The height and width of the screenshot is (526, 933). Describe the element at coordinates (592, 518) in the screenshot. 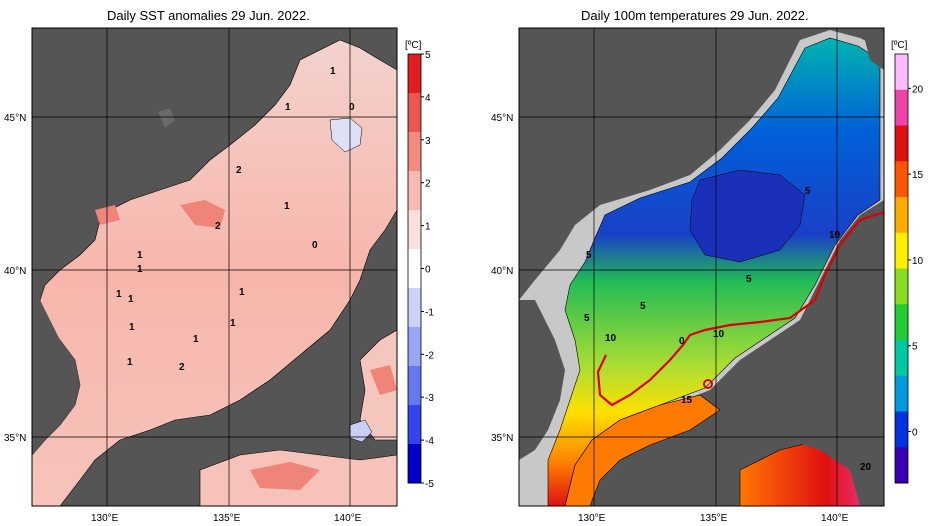

I see `right-lon-label: 130°E` at that location.